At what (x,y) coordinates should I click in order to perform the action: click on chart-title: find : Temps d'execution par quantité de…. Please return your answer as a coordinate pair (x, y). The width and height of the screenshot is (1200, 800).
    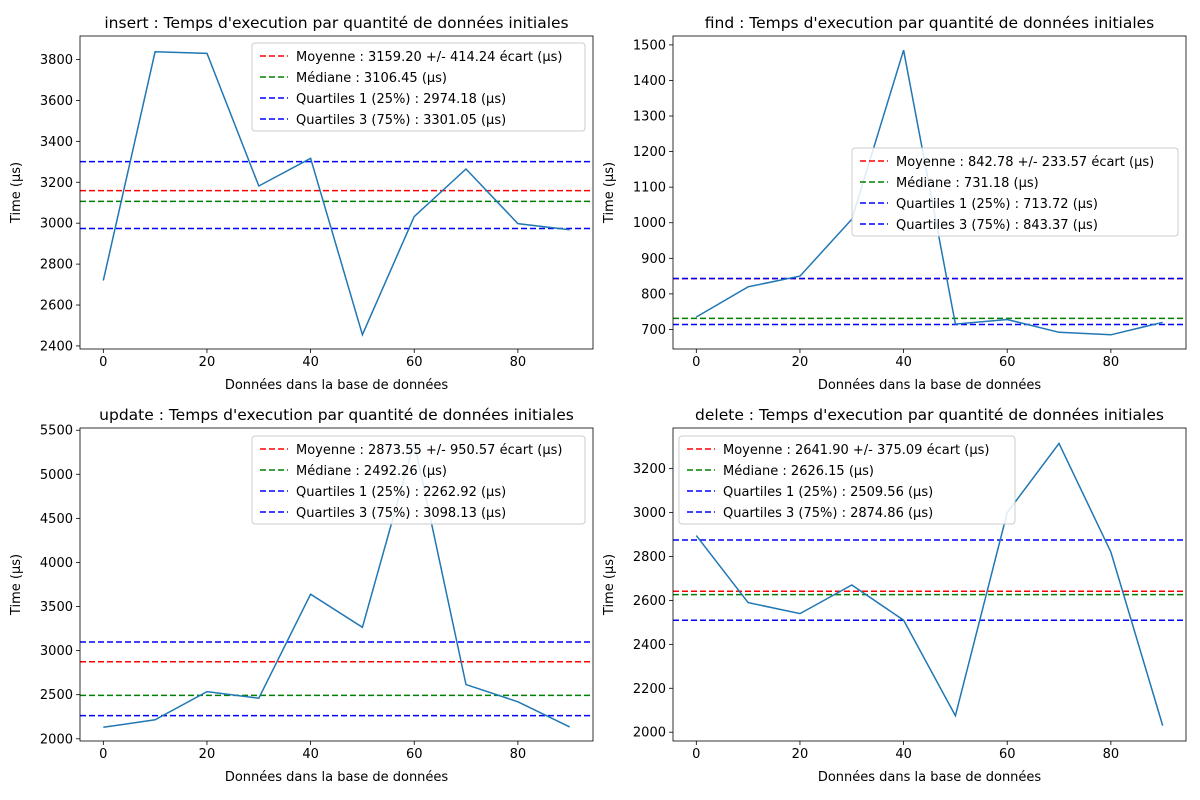
    Looking at the image, I should click on (930, 23).